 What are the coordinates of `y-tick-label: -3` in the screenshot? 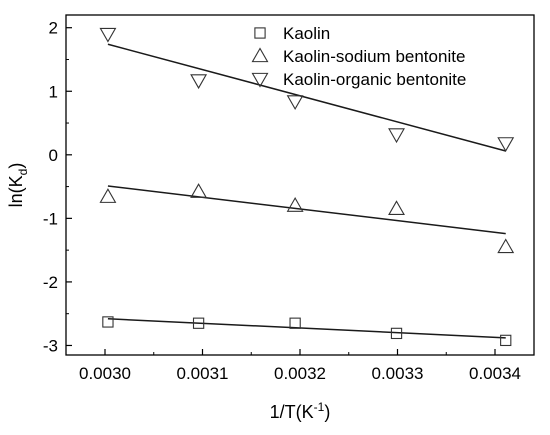 It's located at (50, 345).